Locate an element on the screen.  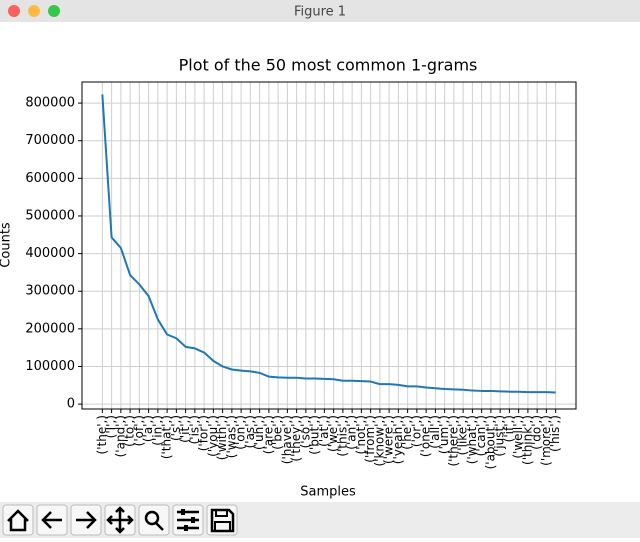
x-tick-label: ('I',) is located at coordinates (111, 426).